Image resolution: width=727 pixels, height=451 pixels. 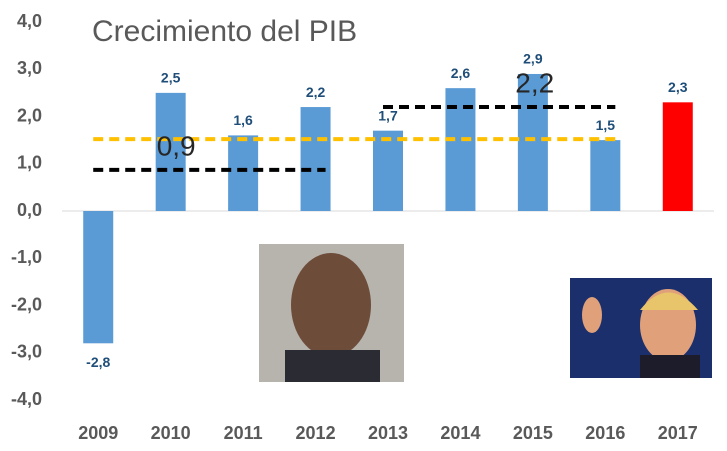 What do you see at coordinates (533, 433) in the screenshot?
I see `x-tick-label: 2015` at bounding box center [533, 433].